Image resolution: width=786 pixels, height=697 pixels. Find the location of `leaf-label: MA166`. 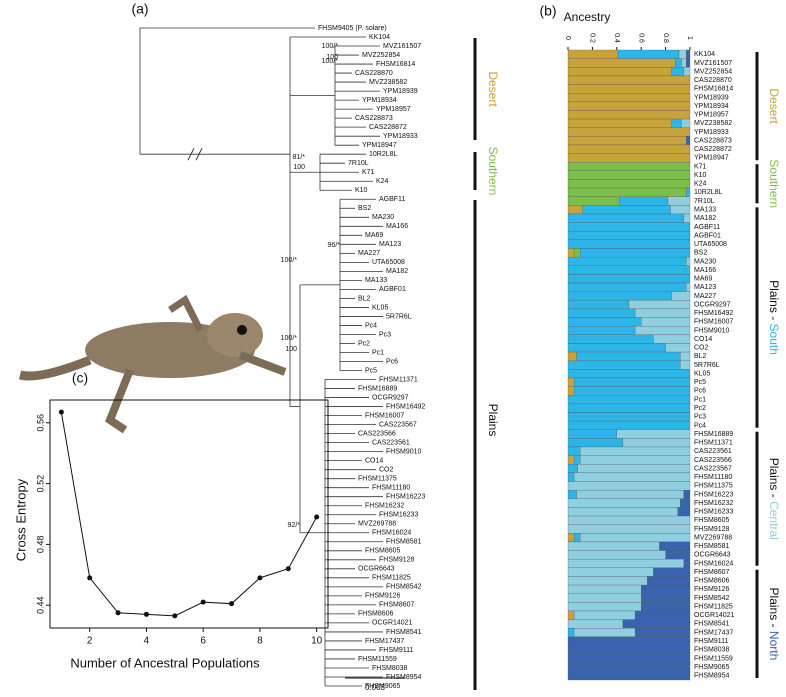

leaf-label: MA166 is located at coordinates (397, 226).